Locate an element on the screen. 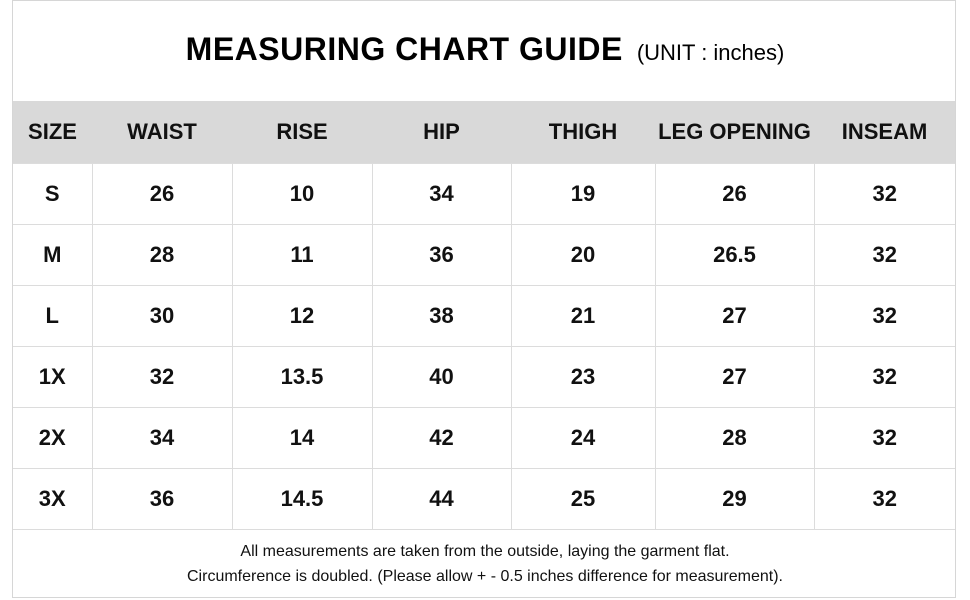 The width and height of the screenshot is (970, 600). table-cell-thigh: 23 is located at coordinates (582, 377).